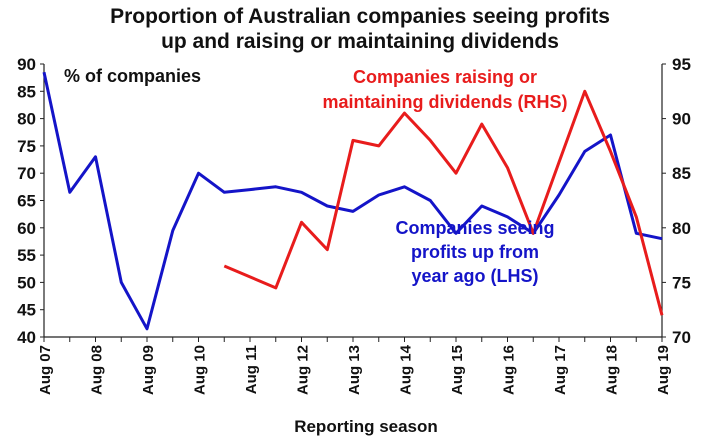 The width and height of the screenshot is (720, 438). Describe the element at coordinates (681, 173) in the screenshot. I see `right-tick-label: 85` at that location.